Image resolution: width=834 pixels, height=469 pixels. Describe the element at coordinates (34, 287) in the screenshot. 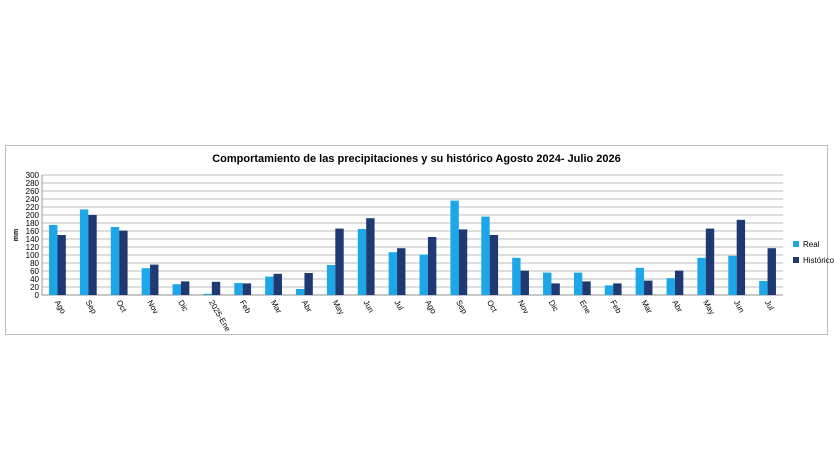

I see `y-tick-label: 20` at that location.